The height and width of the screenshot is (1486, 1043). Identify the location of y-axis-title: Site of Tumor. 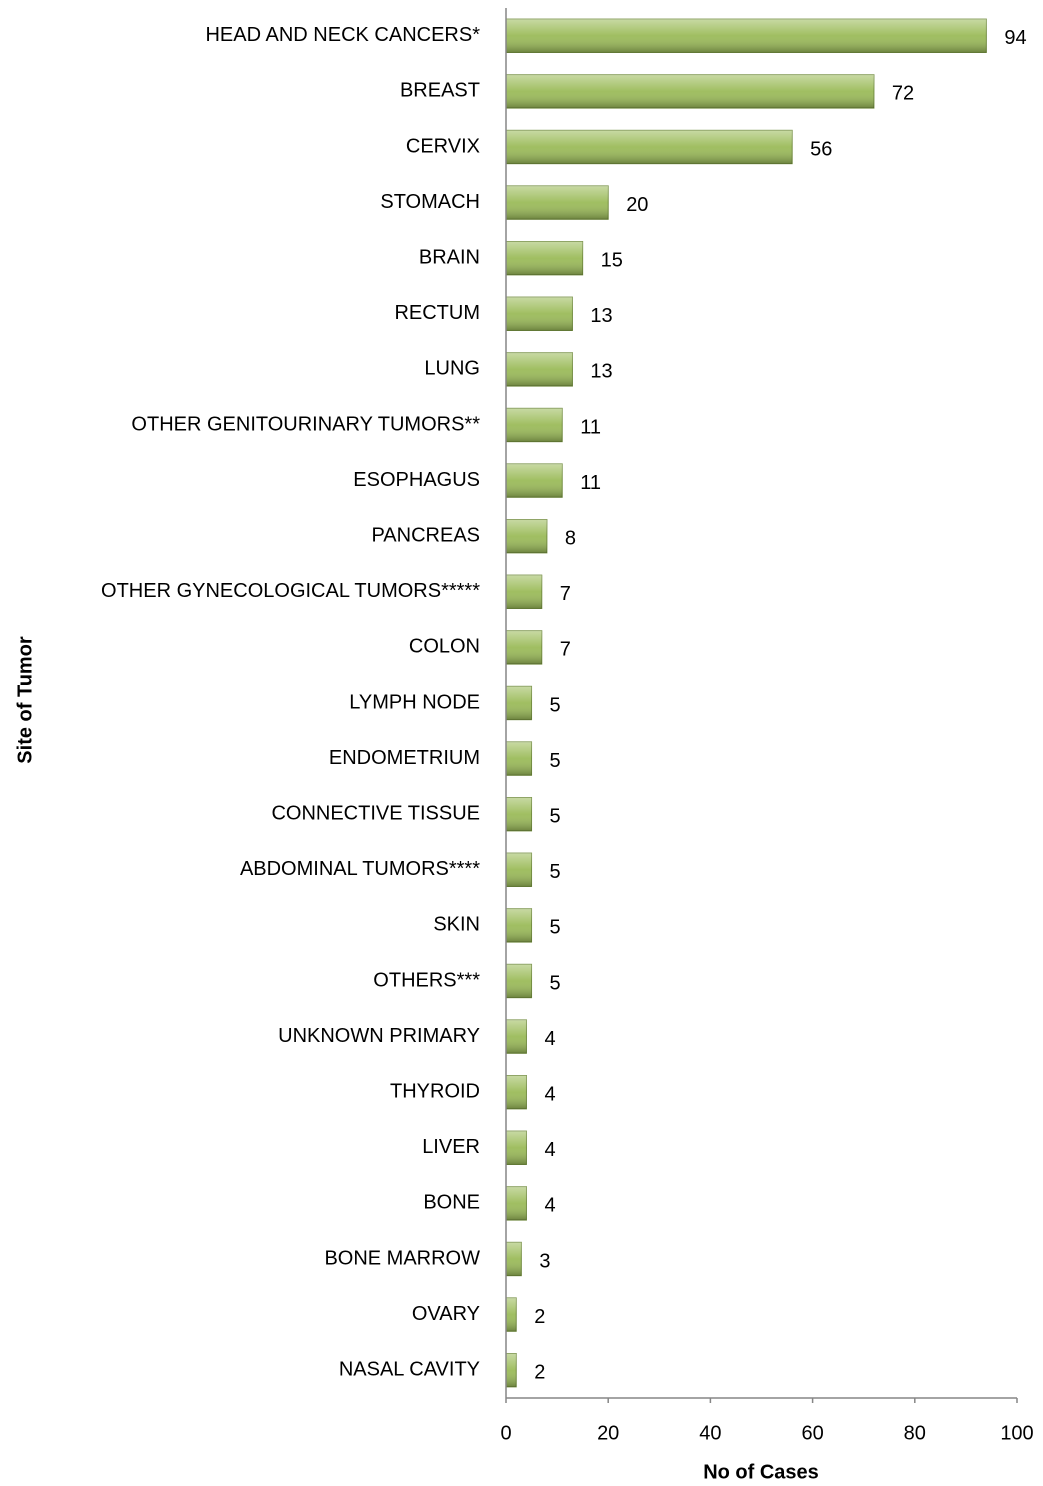
(25, 700).